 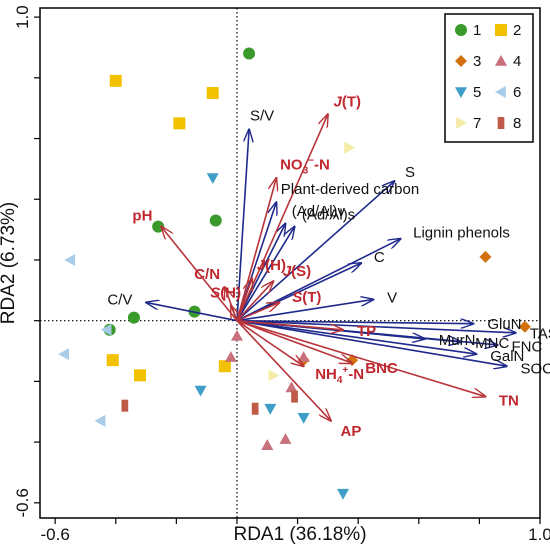 I want to click on response-label-ad-al-s: (Ad/Al)s, so click(x=328, y=215).